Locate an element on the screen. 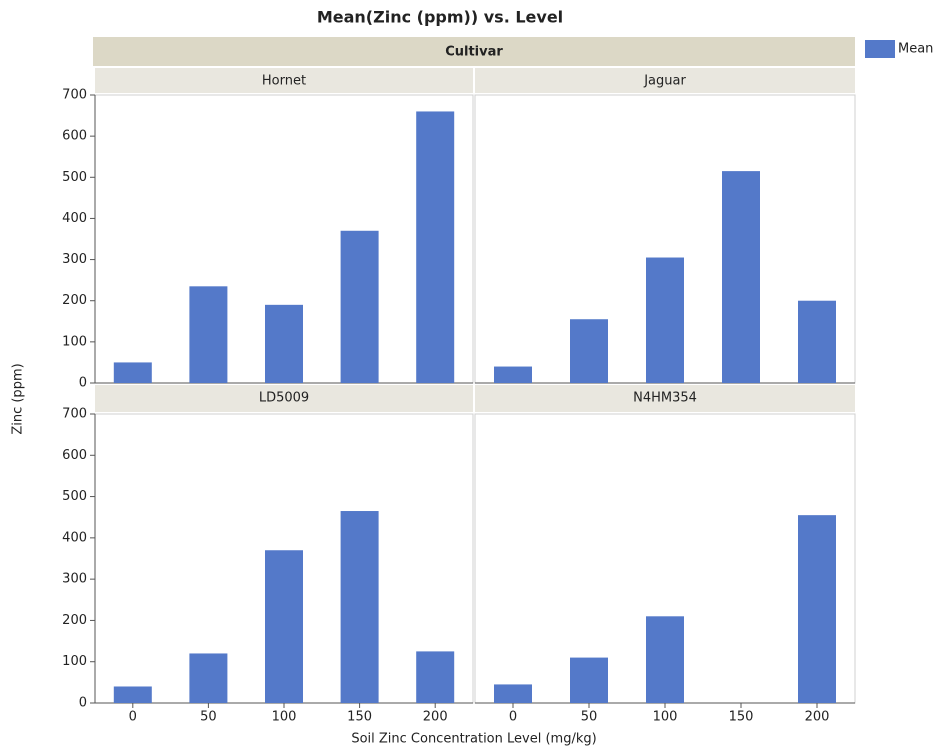 The height and width of the screenshot is (755, 947). panel-label: Hornet is located at coordinates (284, 81).